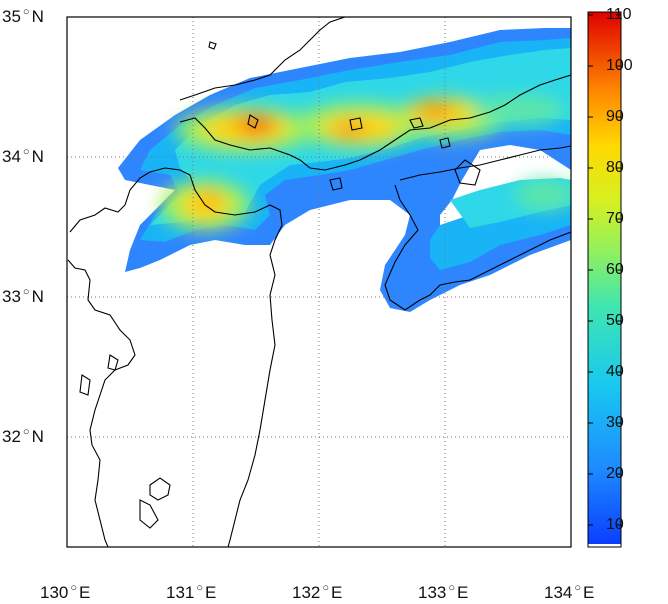  Describe the element at coordinates (615, 524) in the screenshot. I see `colorbar-tick-label: 10` at that location.